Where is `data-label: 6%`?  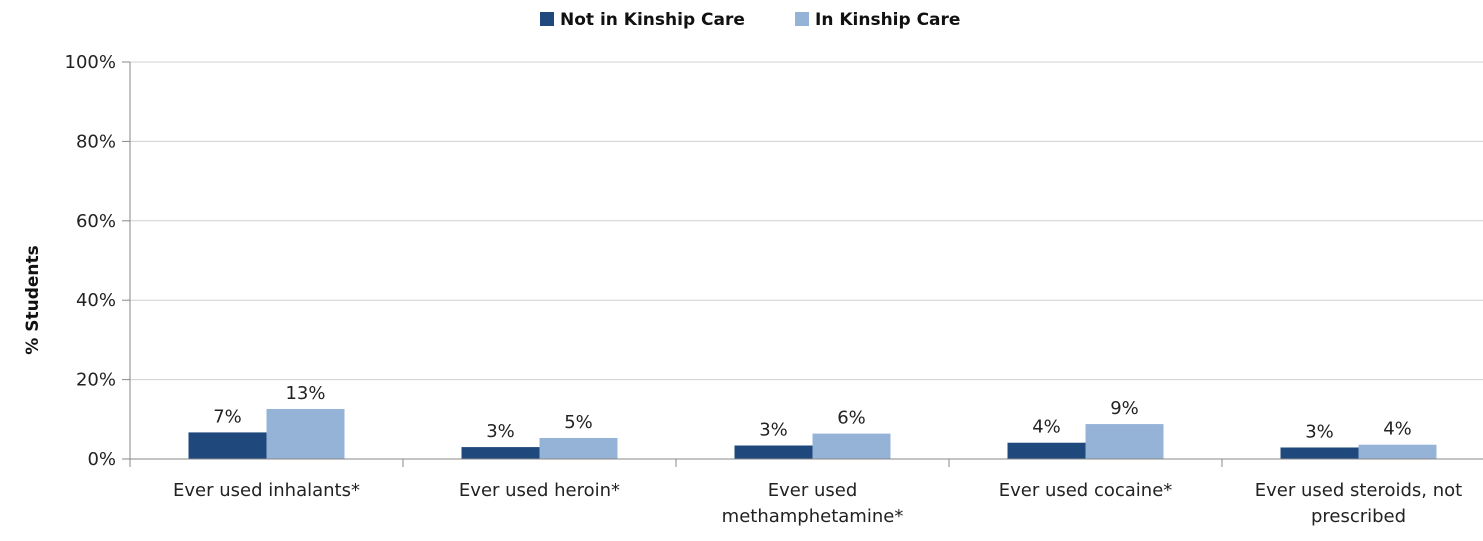
data-label: 6% is located at coordinates (851, 418).